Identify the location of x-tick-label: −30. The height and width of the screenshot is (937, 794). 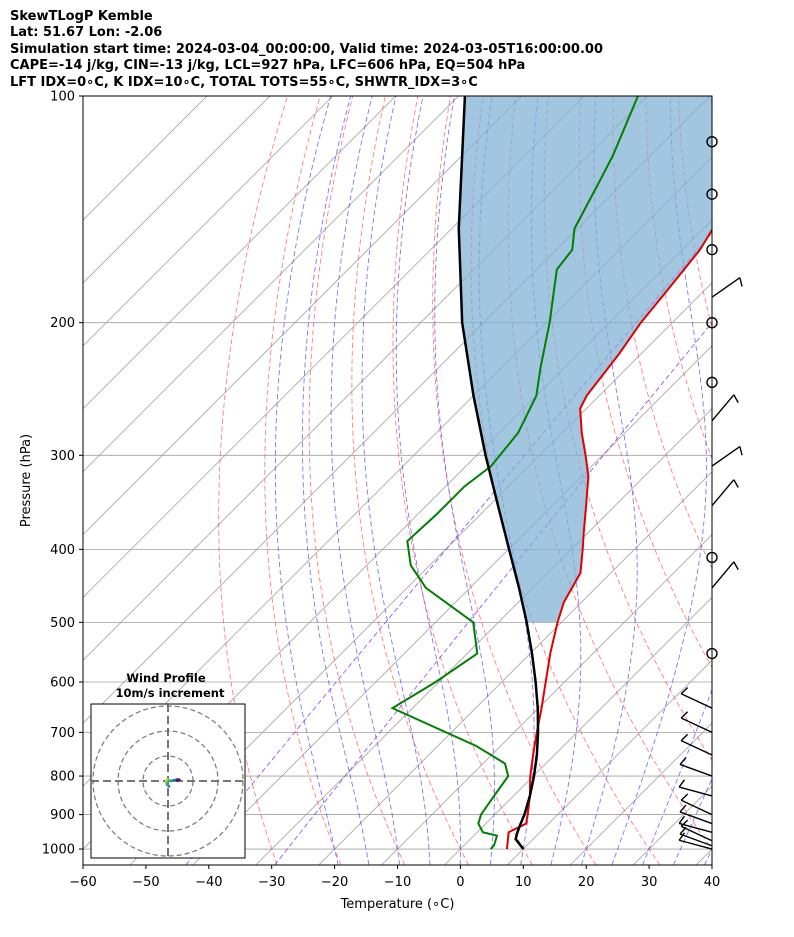
(271, 882).